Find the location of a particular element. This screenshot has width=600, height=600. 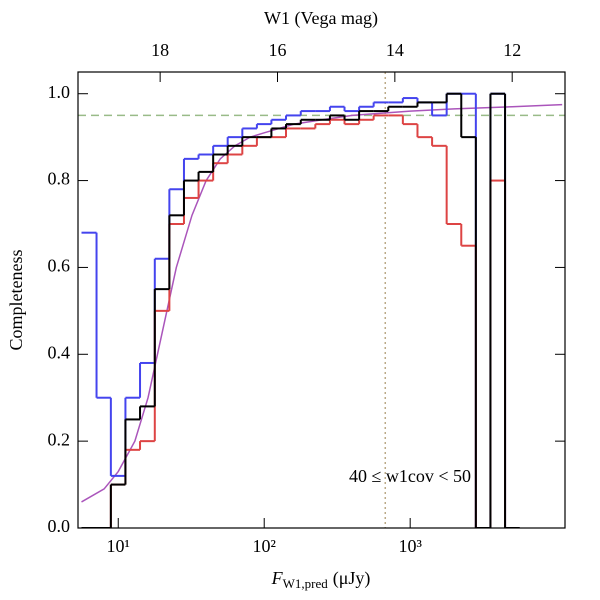

x-tick-label: 10³ is located at coordinates (410, 546).